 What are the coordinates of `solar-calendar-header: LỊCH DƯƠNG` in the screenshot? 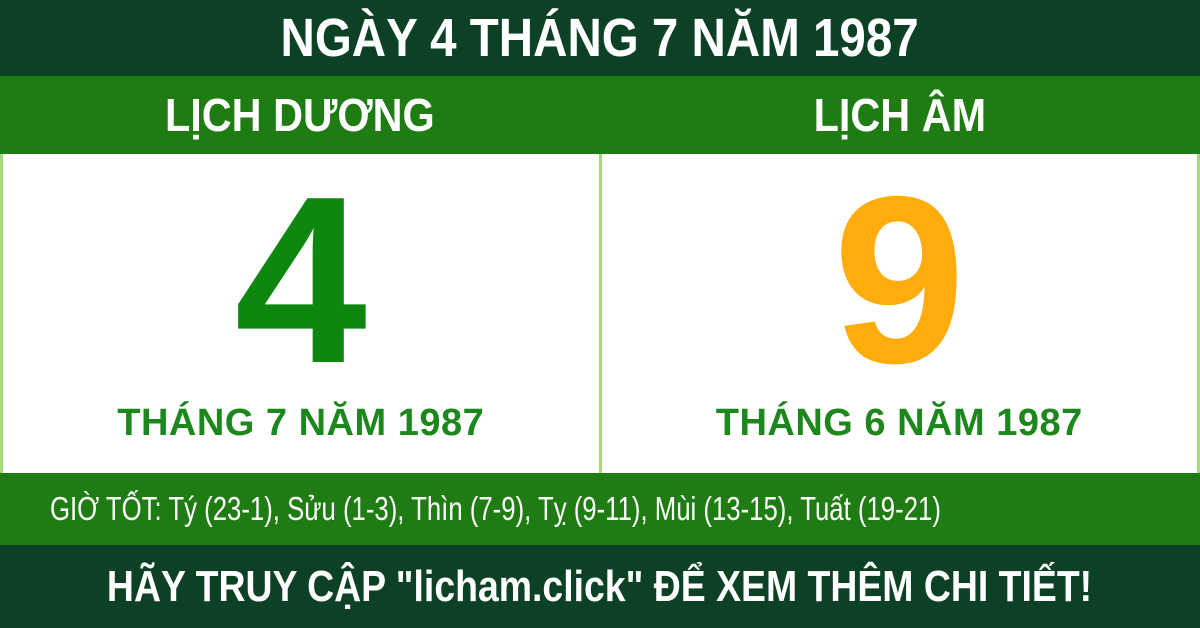 It's located at (300, 115).